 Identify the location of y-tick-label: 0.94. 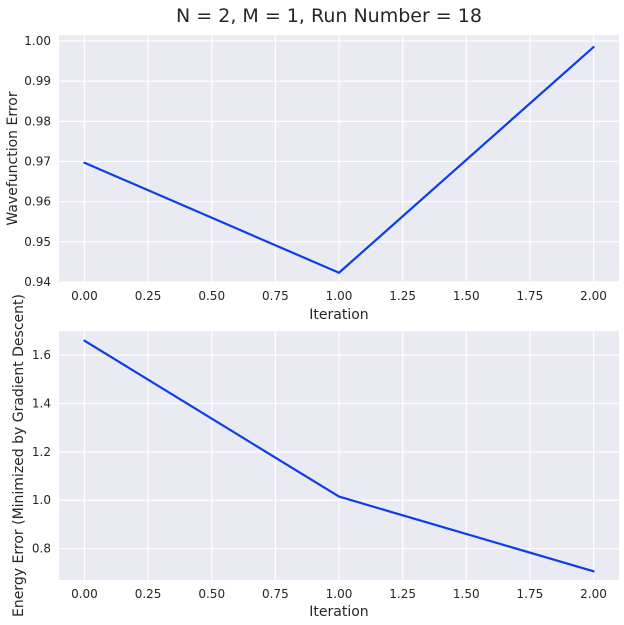
(37, 282).